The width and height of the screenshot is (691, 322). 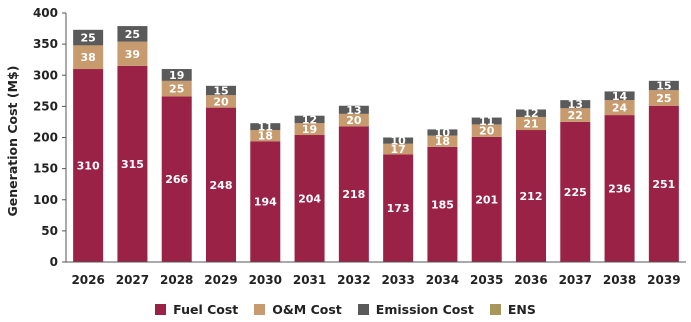 What do you see at coordinates (54, 262) in the screenshot?
I see `y-tick-label: 0` at bounding box center [54, 262].